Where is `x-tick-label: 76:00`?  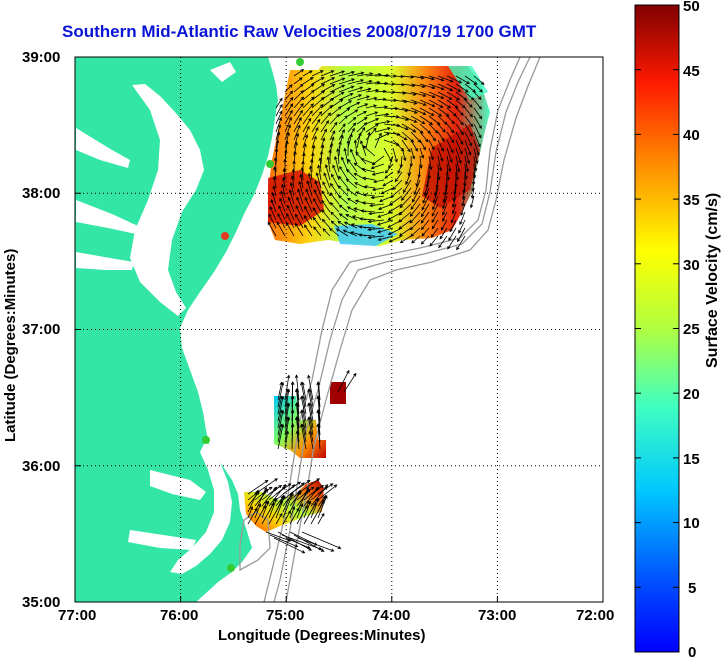
x-tick-label: 76:00 is located at coordinates (179, 615).